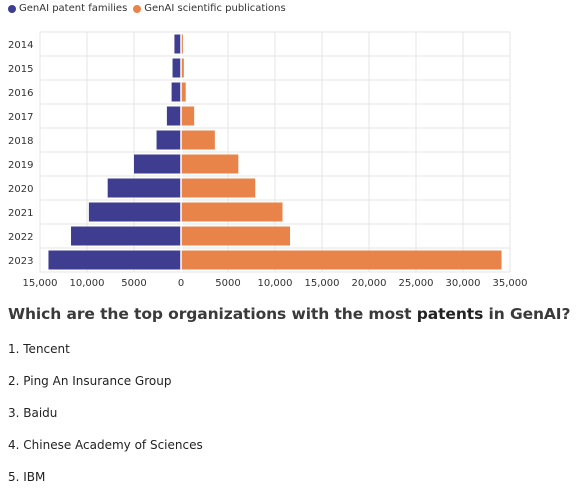 The width and height of the screenshot is (586, 488). What do you see at coordinates (27, 477) in the screenshot?
I see `answer-item-5: 5. IBM` at bounding box center [27, 477].